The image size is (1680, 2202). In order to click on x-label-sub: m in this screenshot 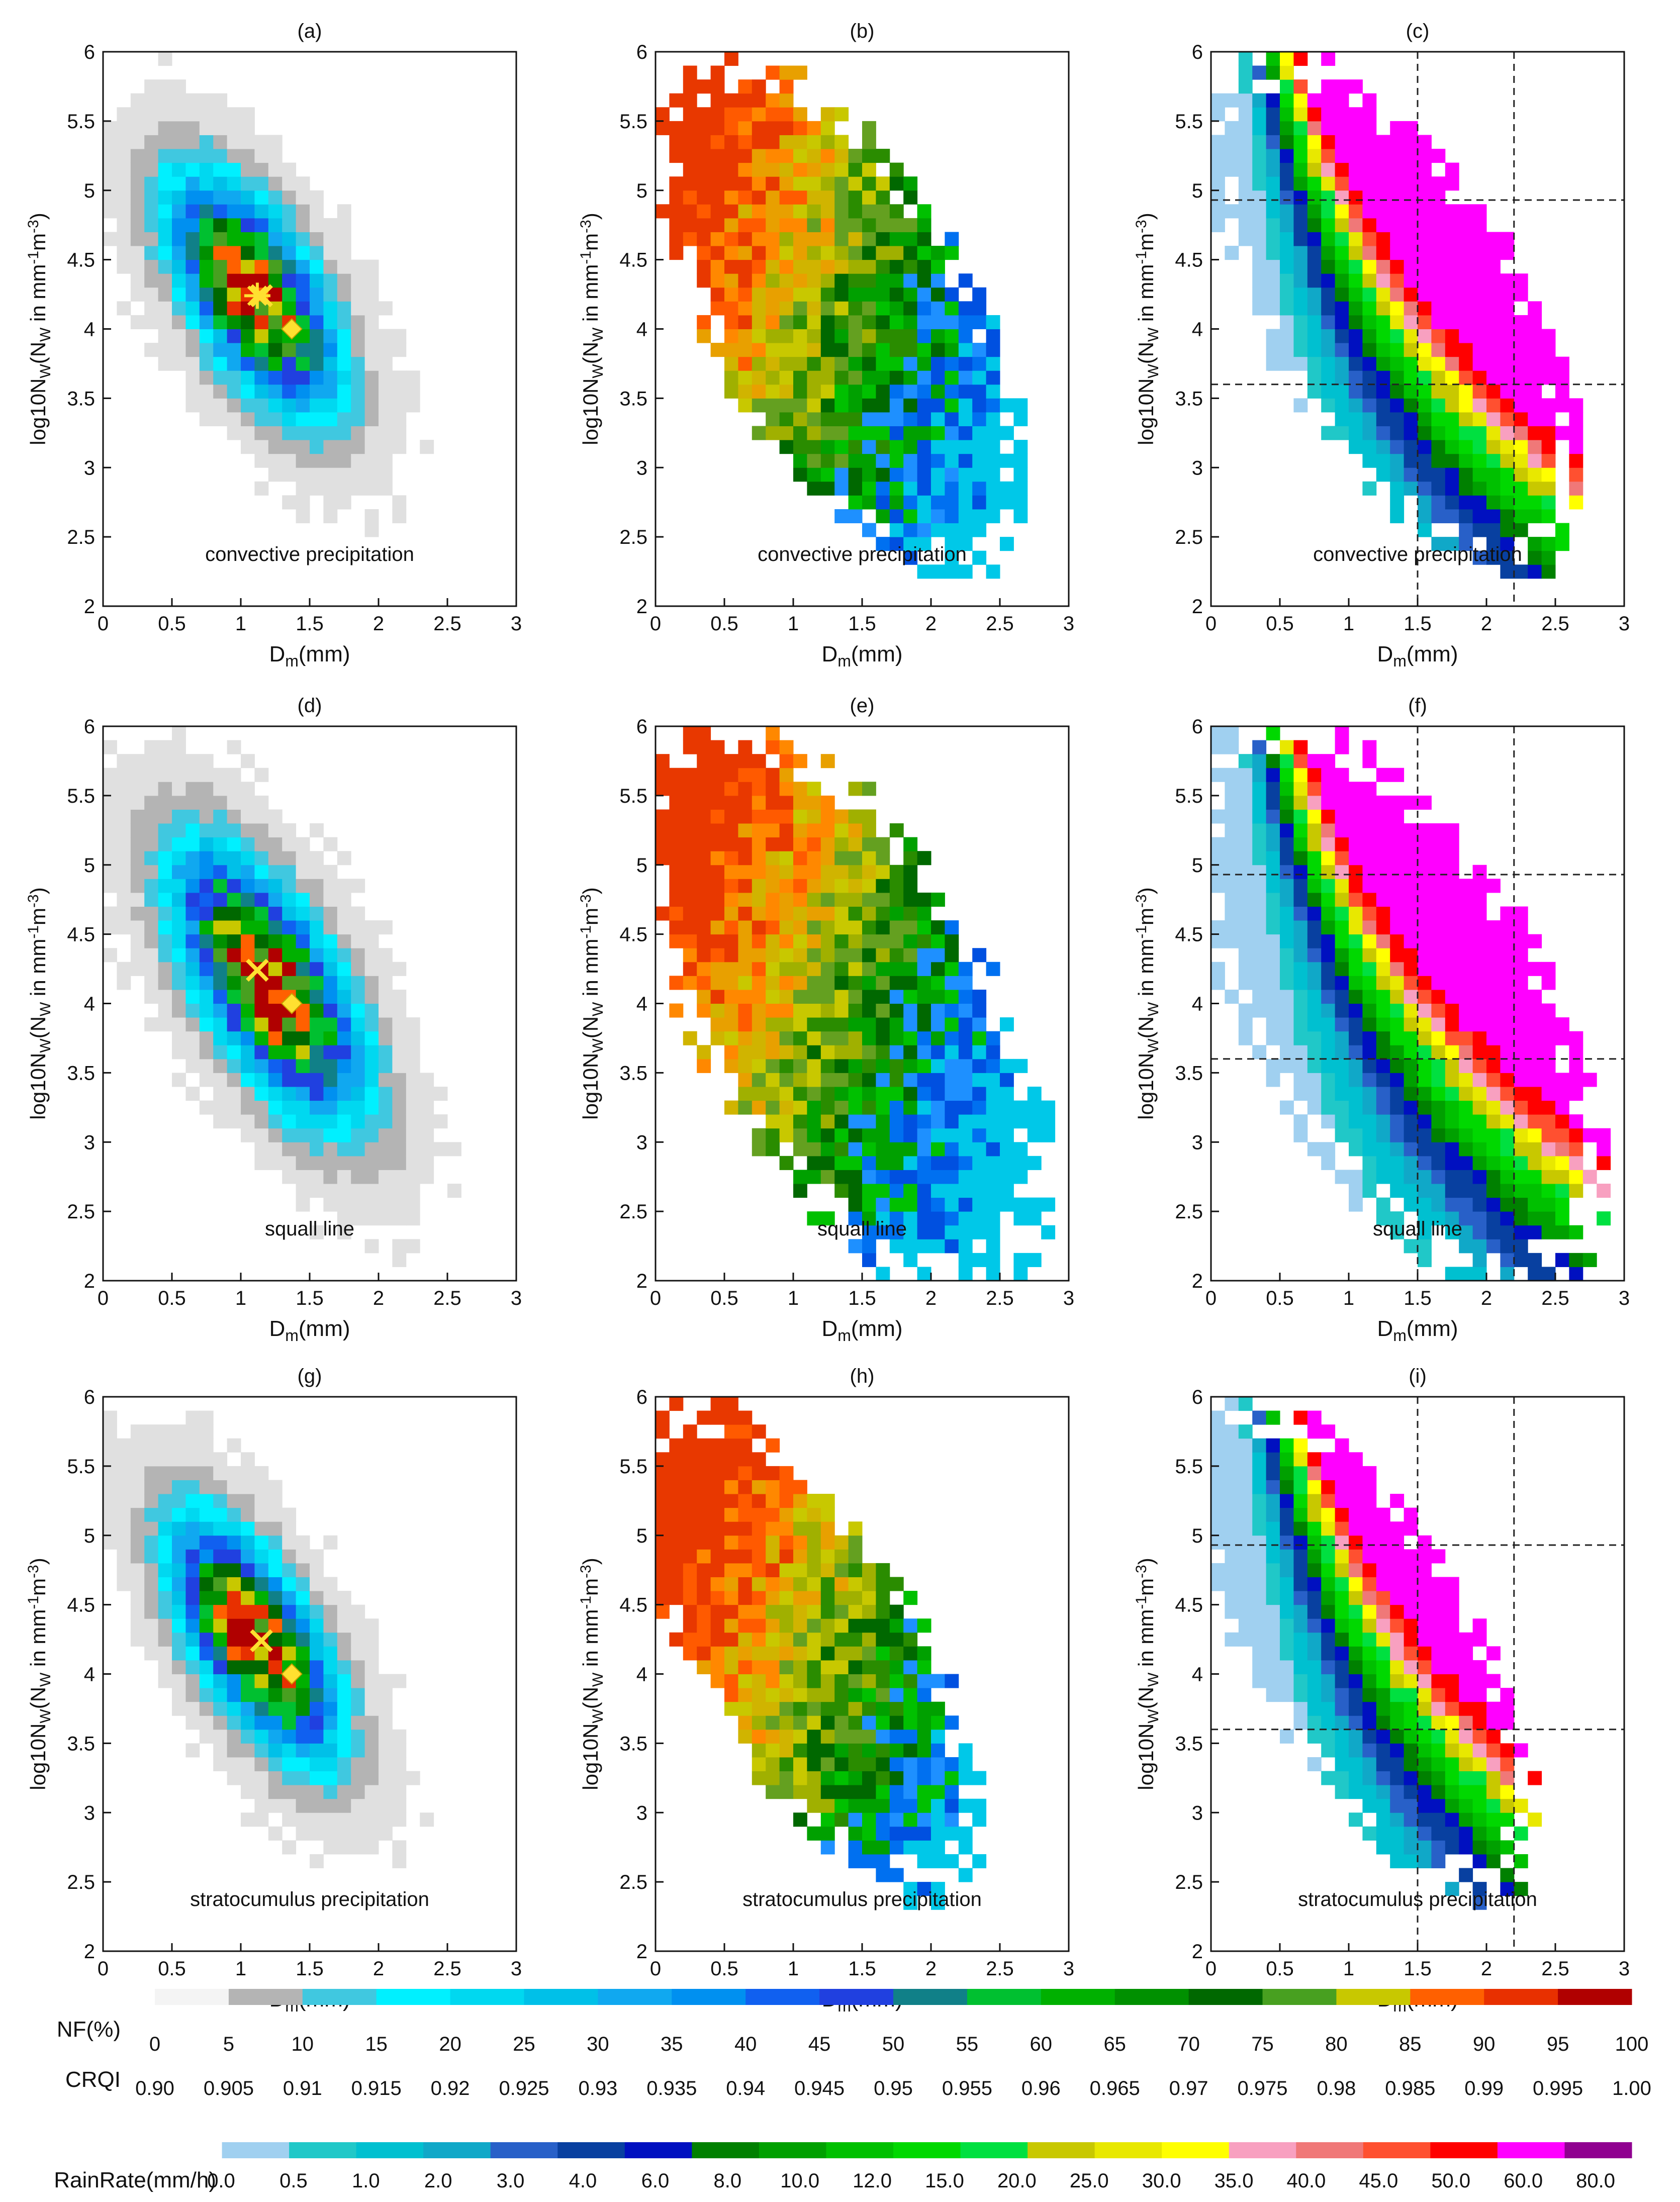, I will do `click(844, 661)`.